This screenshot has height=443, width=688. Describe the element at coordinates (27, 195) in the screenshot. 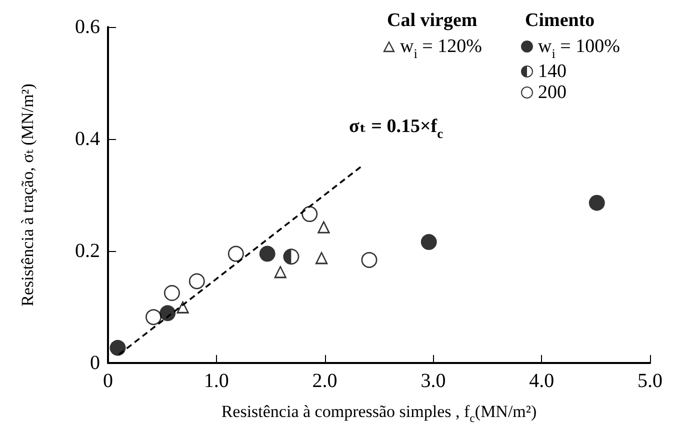

I see `y-axis-title: Resistência à tração, σₜ (MN/m²)` at that location.